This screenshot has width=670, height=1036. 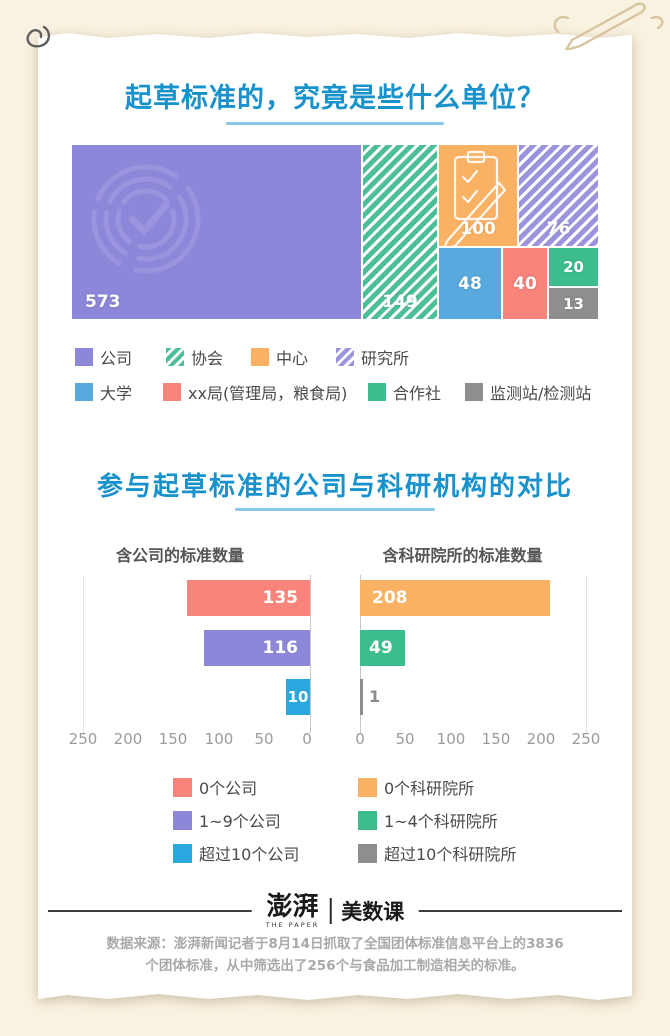 I want to click on legend-label: 1~4个科研院所, so click(x=441, y=821).